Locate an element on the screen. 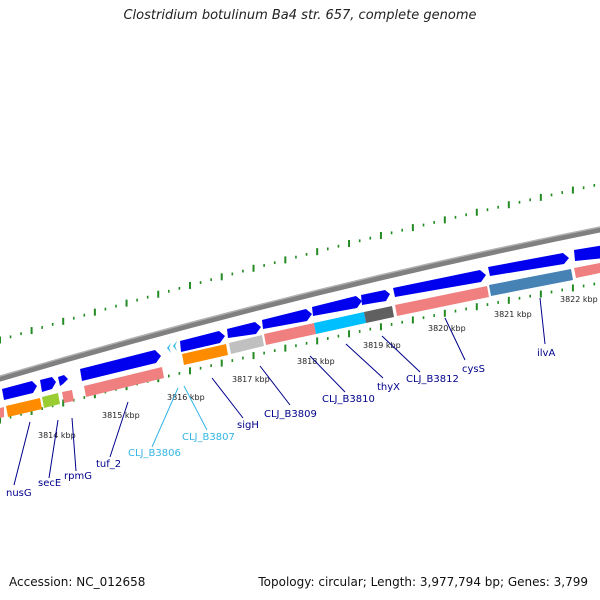  gene-label-secE: secE is located at coordinates (49, 483).